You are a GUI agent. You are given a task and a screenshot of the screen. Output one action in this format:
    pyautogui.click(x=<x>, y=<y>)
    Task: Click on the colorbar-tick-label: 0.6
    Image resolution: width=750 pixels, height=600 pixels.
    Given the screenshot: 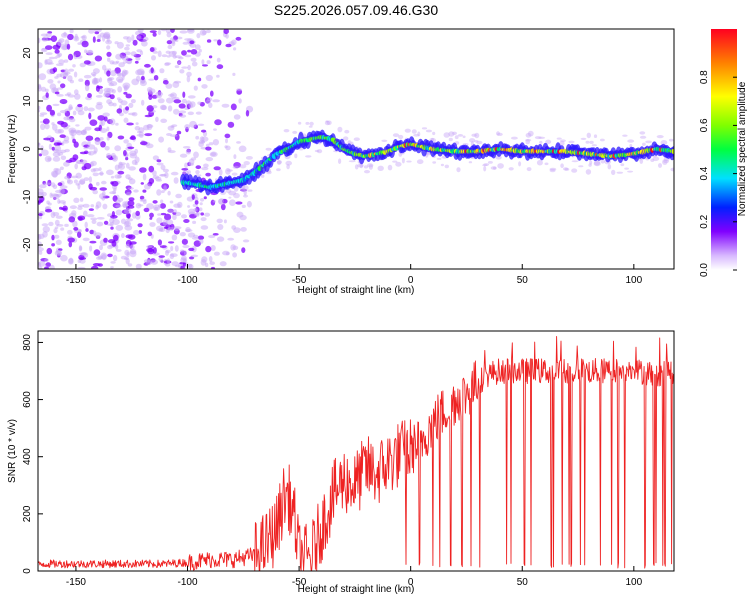 What is the action you would take?
    pyautogui.click(x=704, y=125)
    